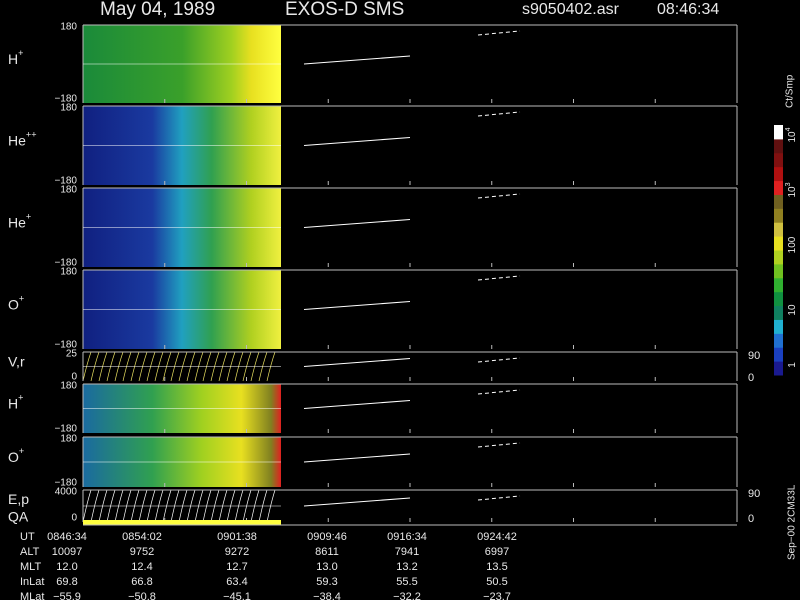  I want to click on table-cell: 0901:38, so click(237, 537).